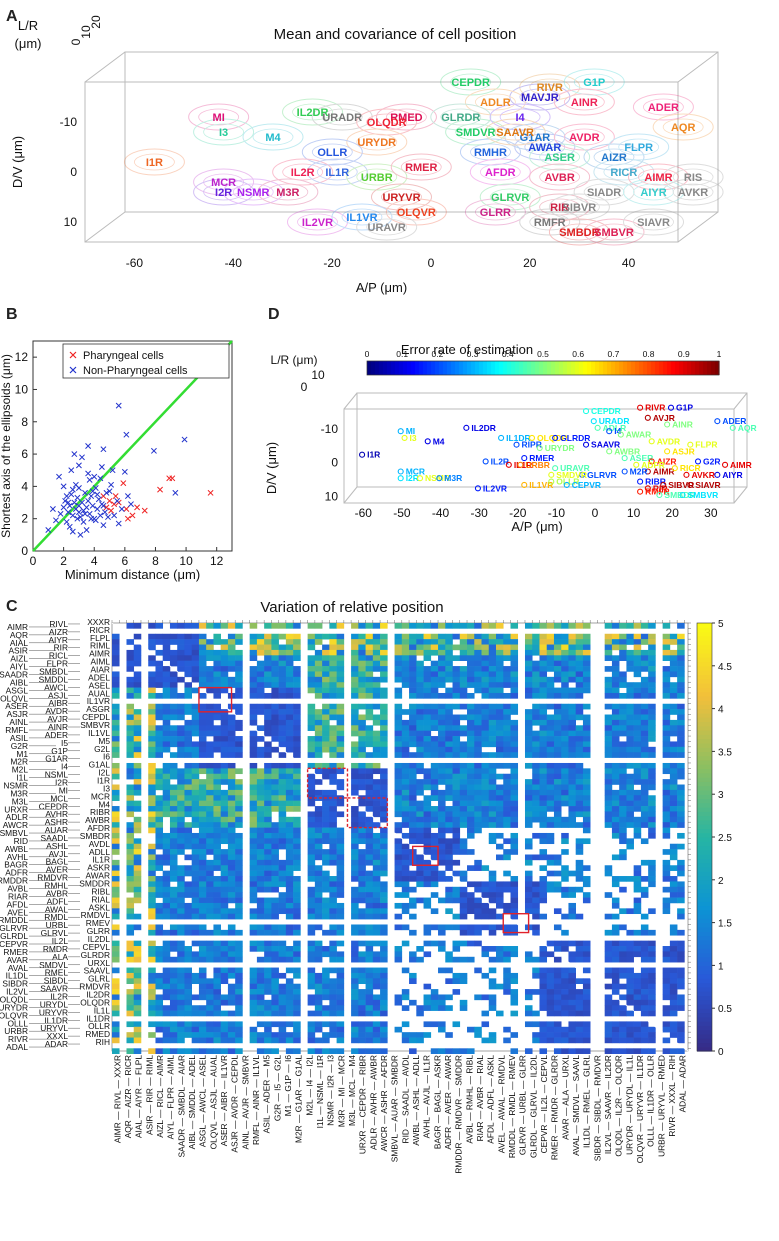 Image resolution: width=779 pixels, height=1241 pixels. Describe the element at coordinates (108, 517) in the screenshot. I see `data-point-non-pharyngeal` at that location.